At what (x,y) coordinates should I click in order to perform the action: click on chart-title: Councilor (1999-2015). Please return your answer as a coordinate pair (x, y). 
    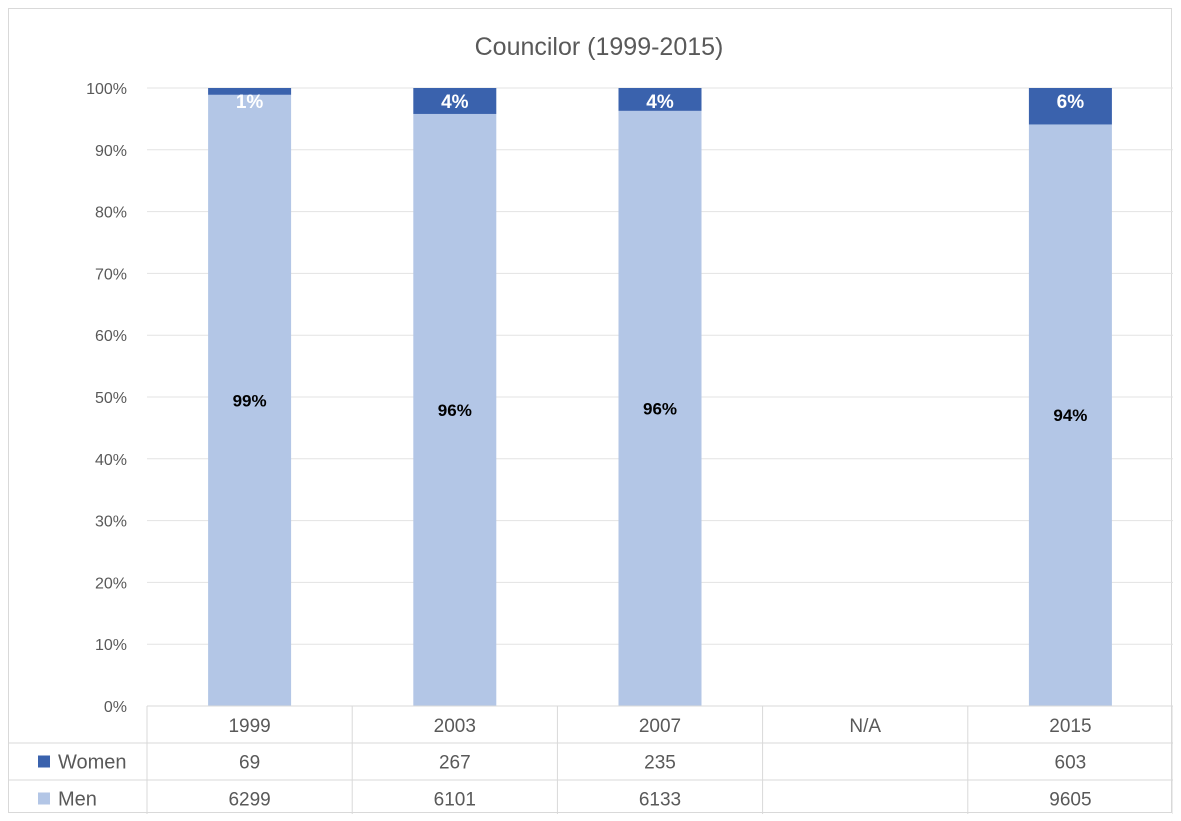
    Looking at the image, I should click on (599, 47).